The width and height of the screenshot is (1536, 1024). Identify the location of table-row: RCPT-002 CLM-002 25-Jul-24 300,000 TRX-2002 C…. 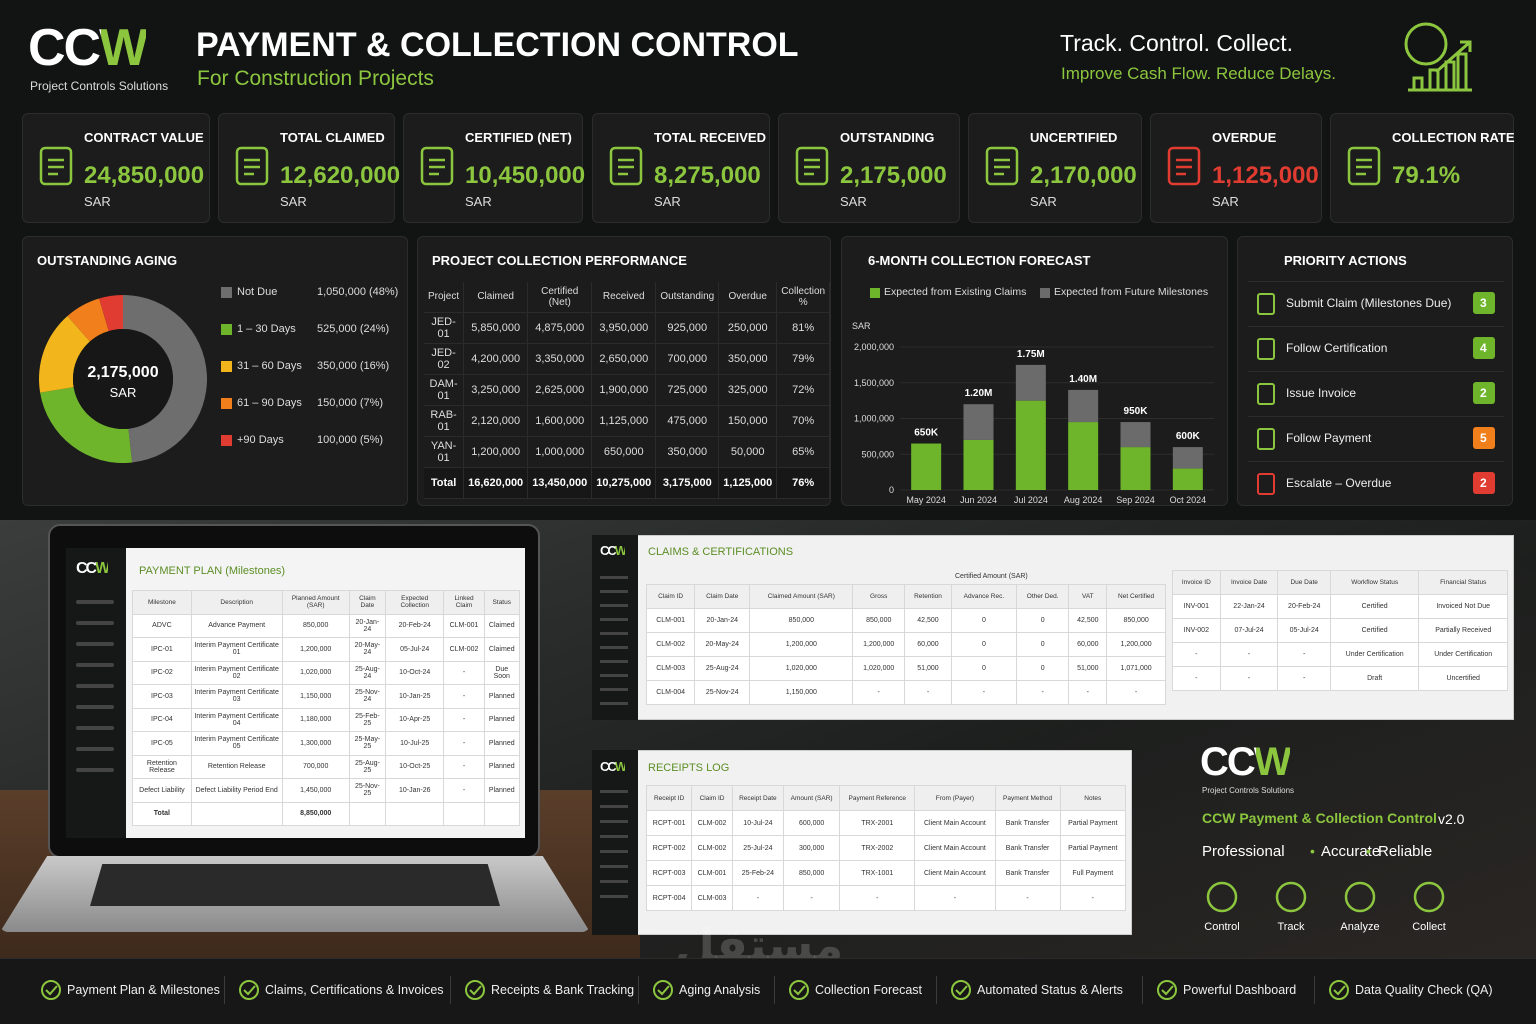
(886, 848).